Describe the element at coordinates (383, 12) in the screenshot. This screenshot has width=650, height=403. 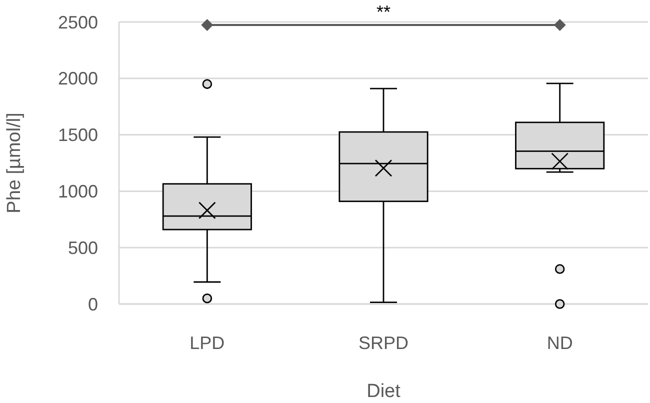
I see `annotation: **` at that location.